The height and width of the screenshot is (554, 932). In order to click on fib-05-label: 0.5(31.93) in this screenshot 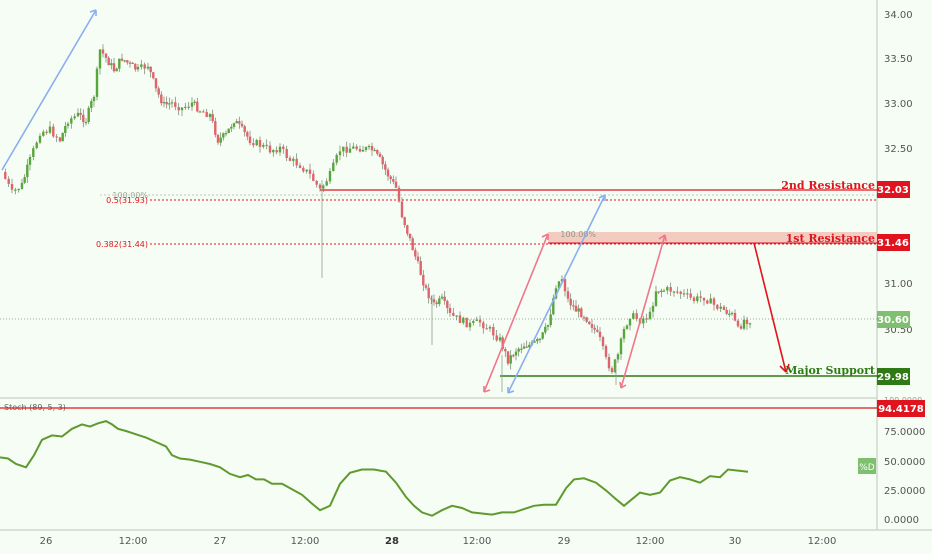, I will do `click(127, 200)`.